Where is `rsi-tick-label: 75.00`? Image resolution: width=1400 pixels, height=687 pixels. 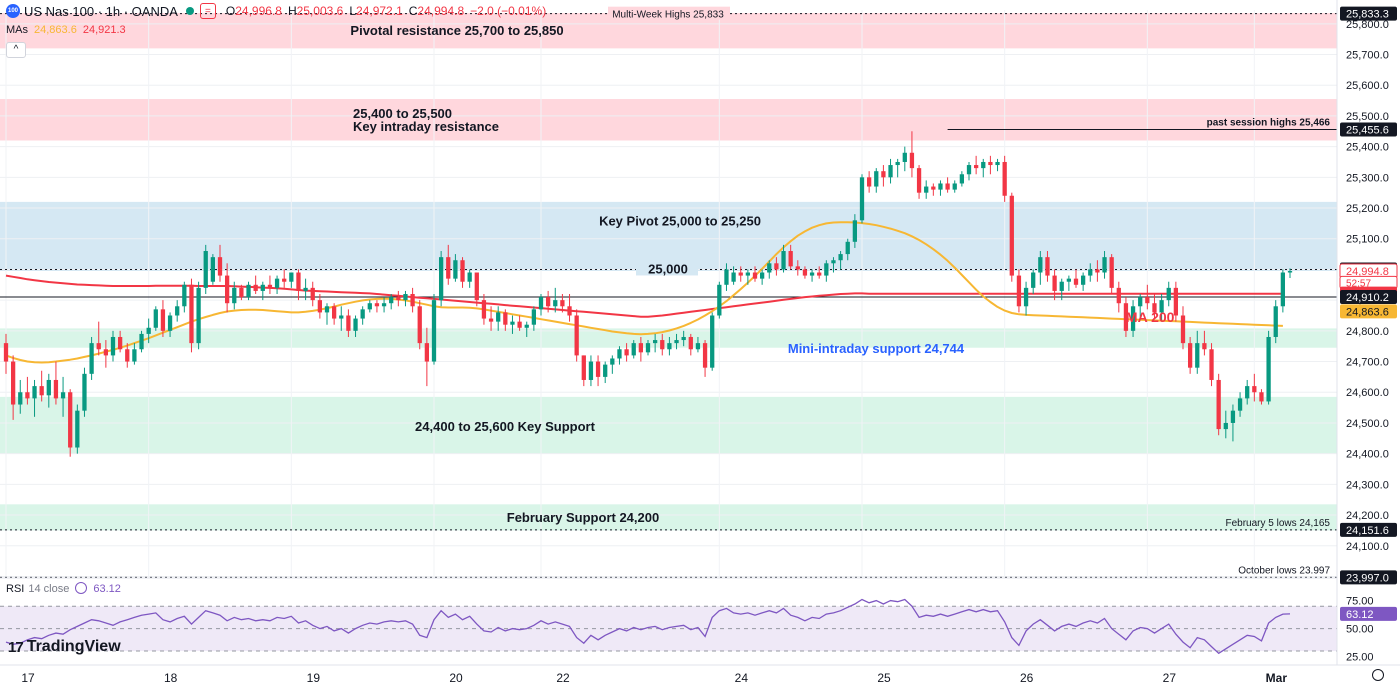 rsi-tick-label: 75.00 is located at coordinates (1360, 602).